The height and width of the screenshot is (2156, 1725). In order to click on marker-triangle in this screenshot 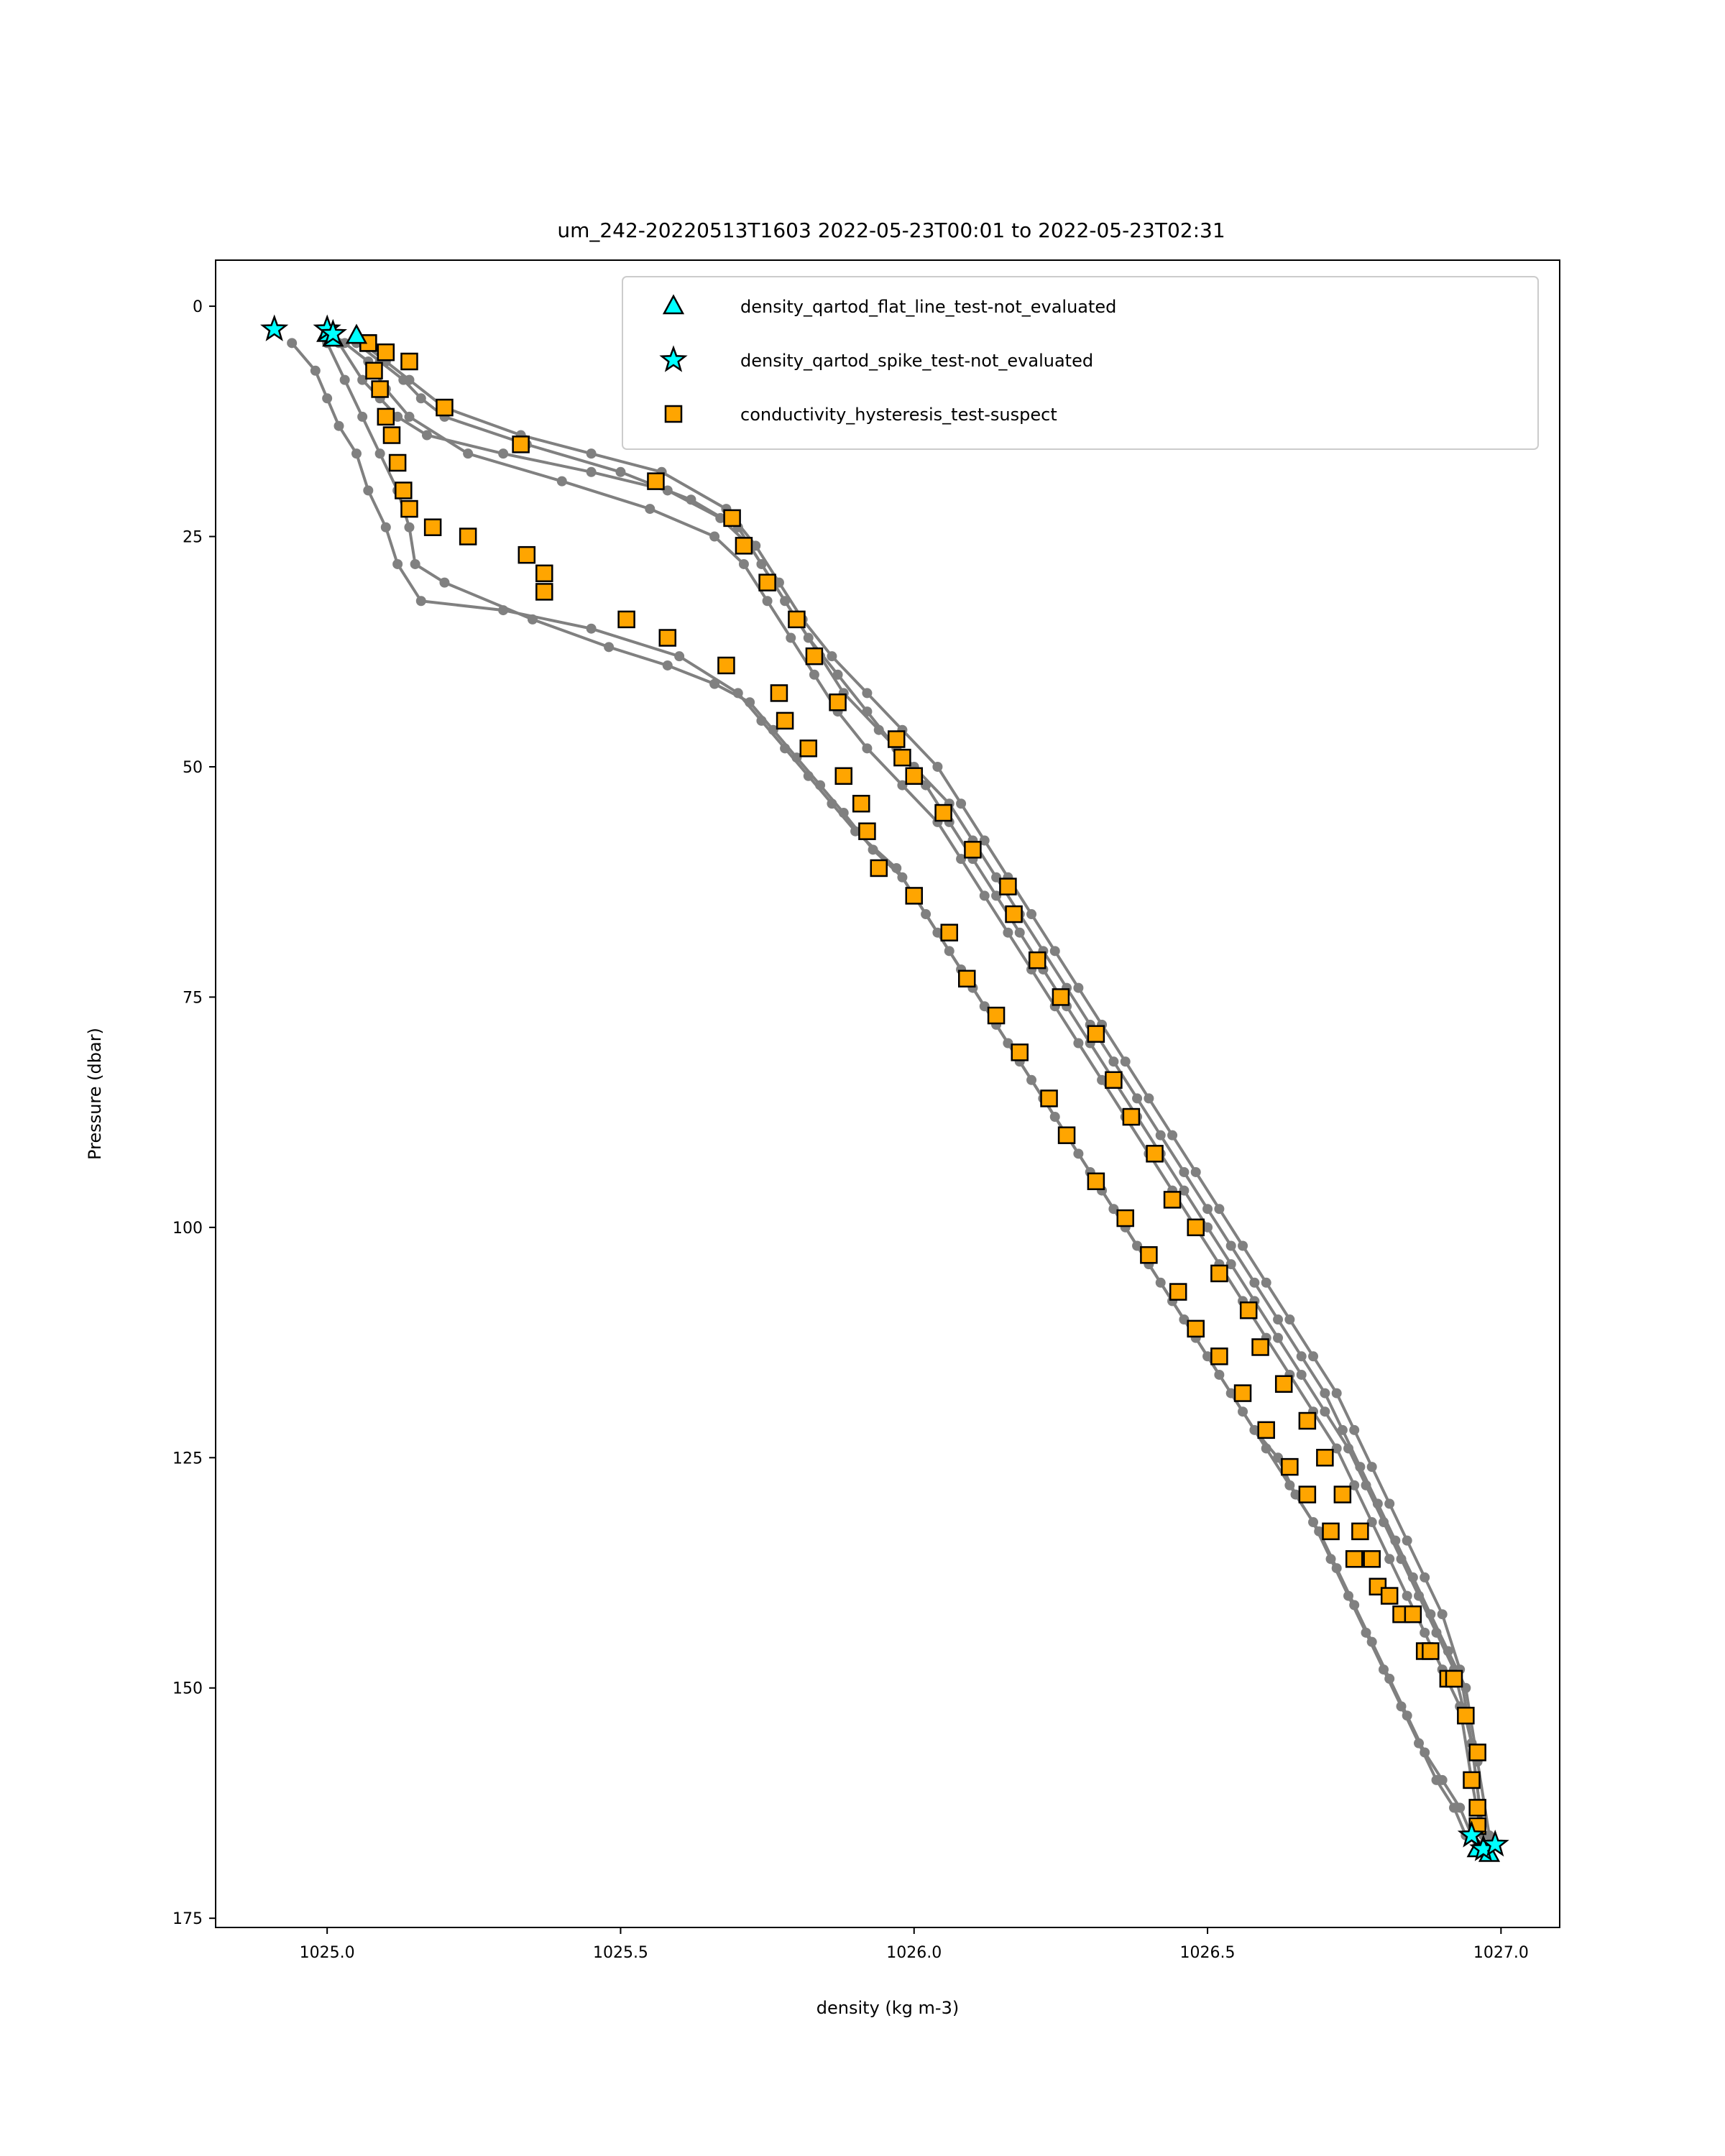, I will do `click(356, 333)`.